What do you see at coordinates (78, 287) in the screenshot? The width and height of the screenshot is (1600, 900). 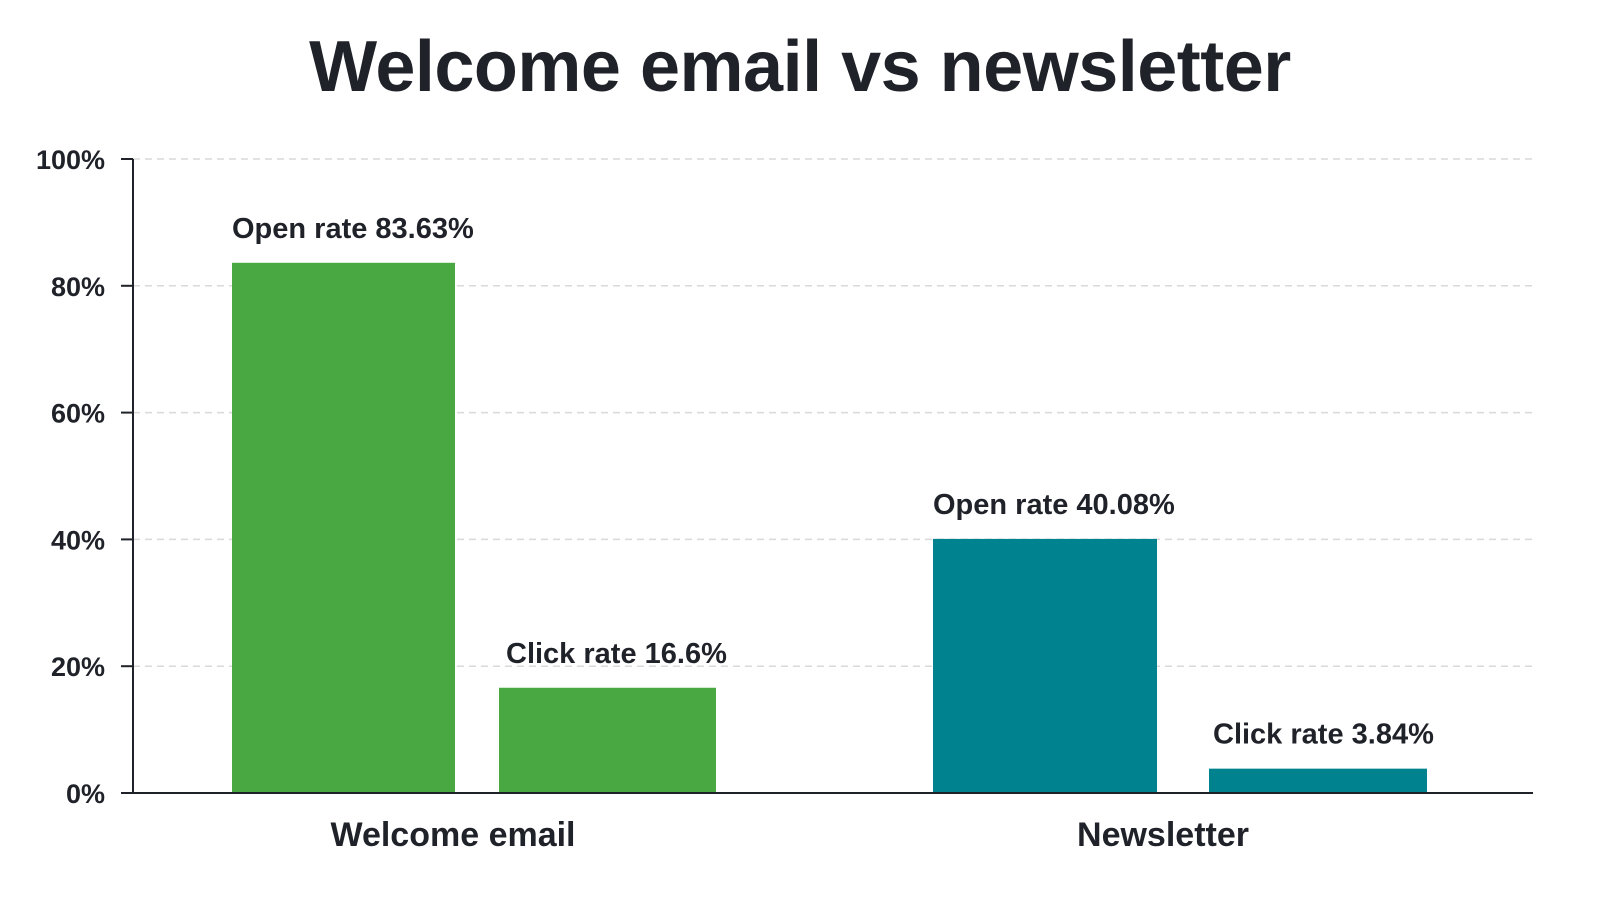 I see `y-tick-label: 80%` at bounding box center [78, 287].